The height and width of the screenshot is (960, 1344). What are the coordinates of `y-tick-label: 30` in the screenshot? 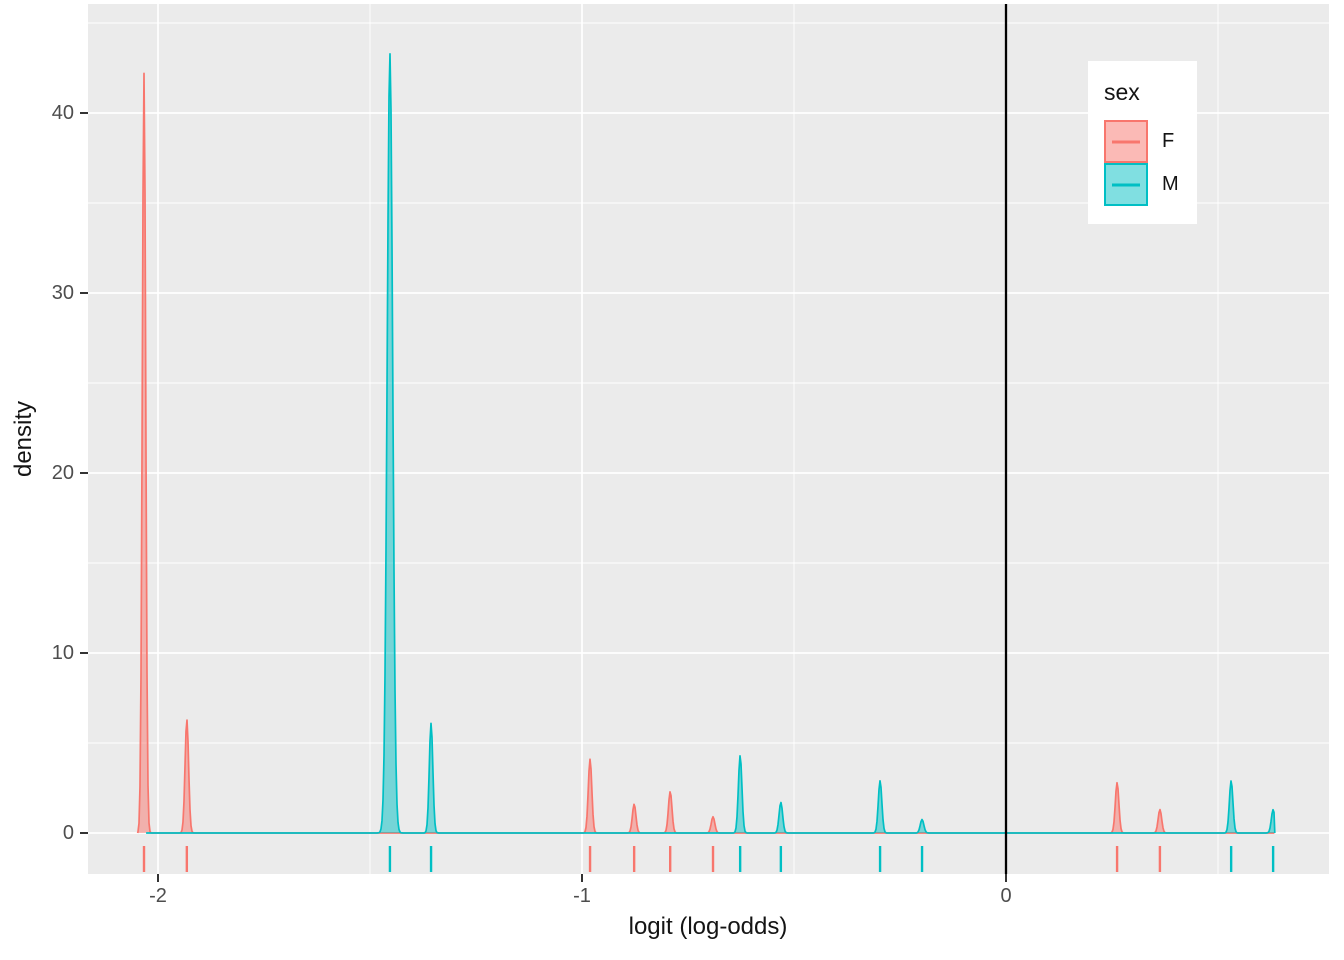 It's located at (62, 293).